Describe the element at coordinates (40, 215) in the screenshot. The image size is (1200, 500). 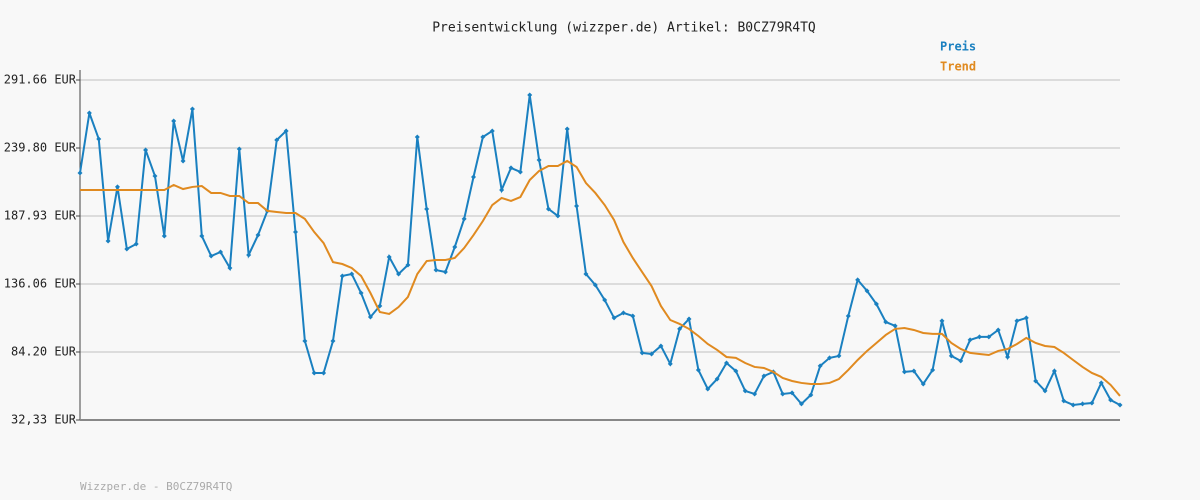
I see `y-tick-label: 187.93 EUR` at that location.